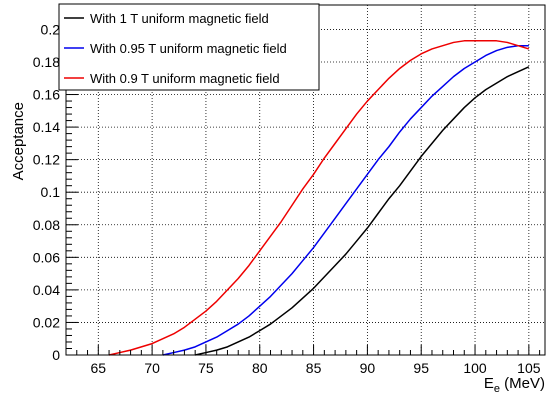 The image size is (556, 397). I want to click on x-tick-label: 105, so click(529, 368).